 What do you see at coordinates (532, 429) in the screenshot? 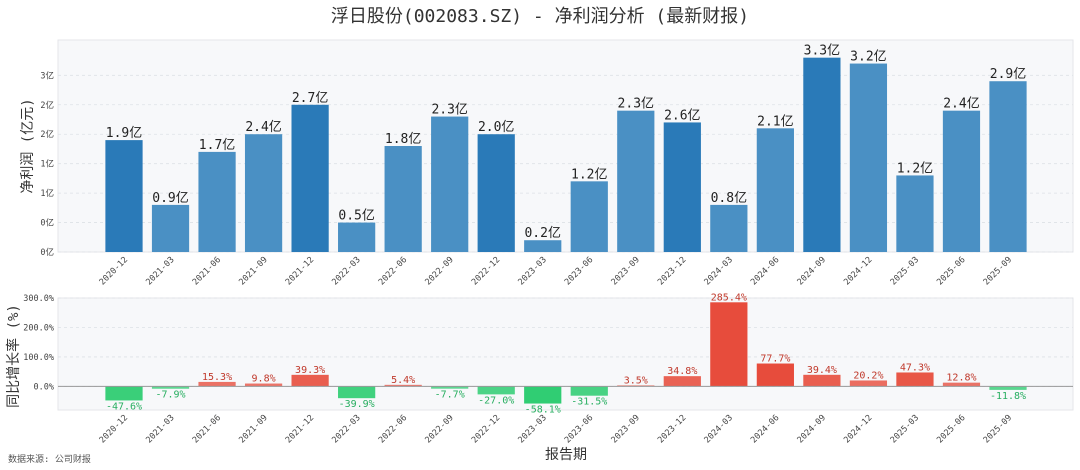
I see `growth-x-tick-label: 2023-03` at bounding box center [532, 429].